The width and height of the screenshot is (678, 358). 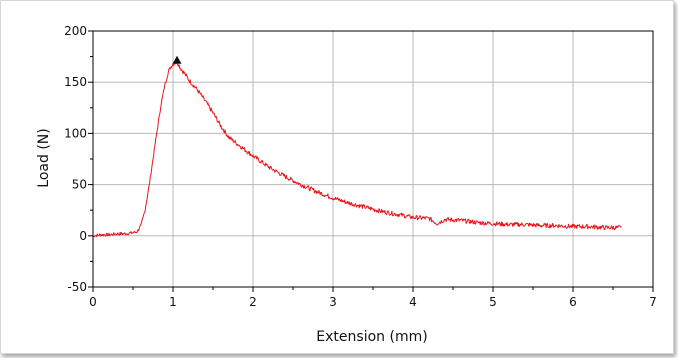 What do you see at coordinates (79, 185) in the screenshot?
I see `y-tick-label: 50` at bounding box center [79, 185].